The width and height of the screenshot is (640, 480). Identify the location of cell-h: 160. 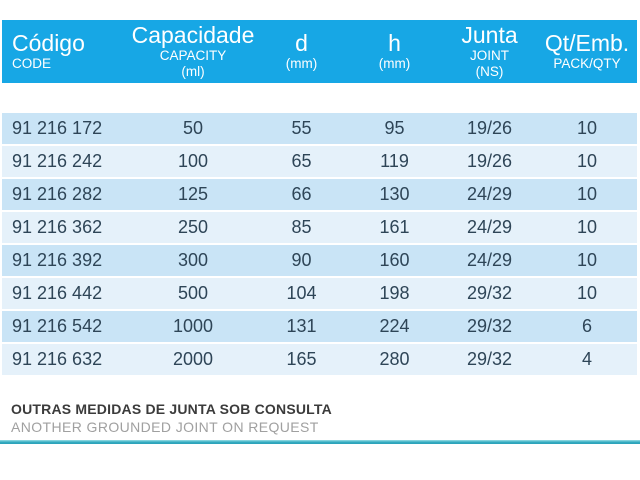
(394, 260).